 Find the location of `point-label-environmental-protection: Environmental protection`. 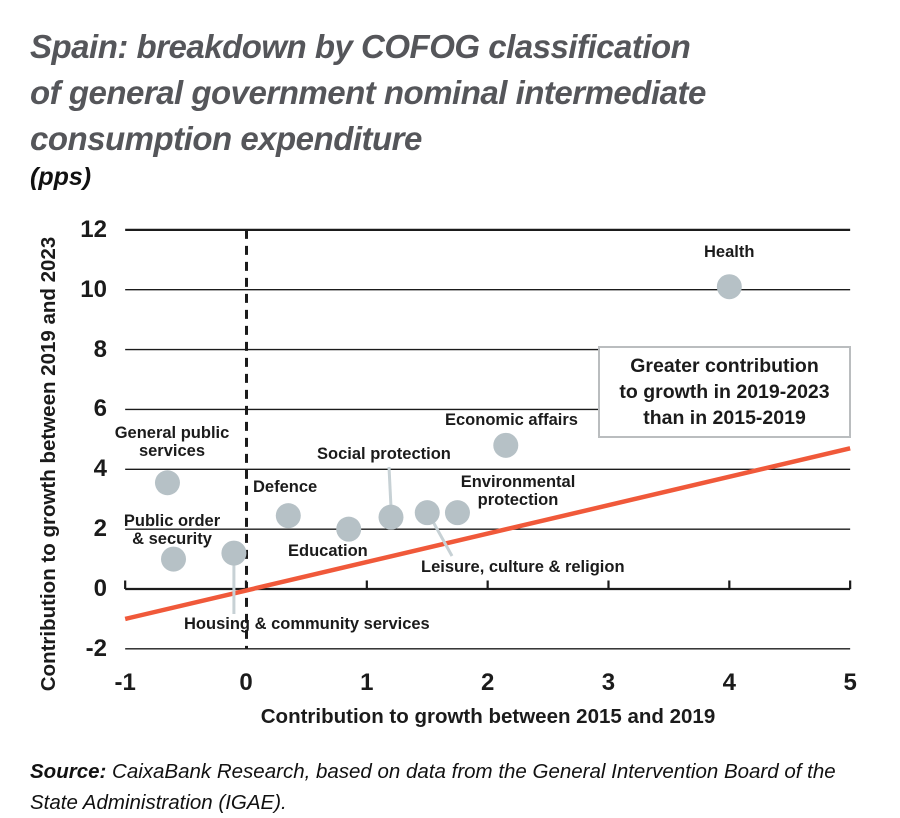

point-label-environmental-protection: Environmental protection is located at coordinates (518, 491).